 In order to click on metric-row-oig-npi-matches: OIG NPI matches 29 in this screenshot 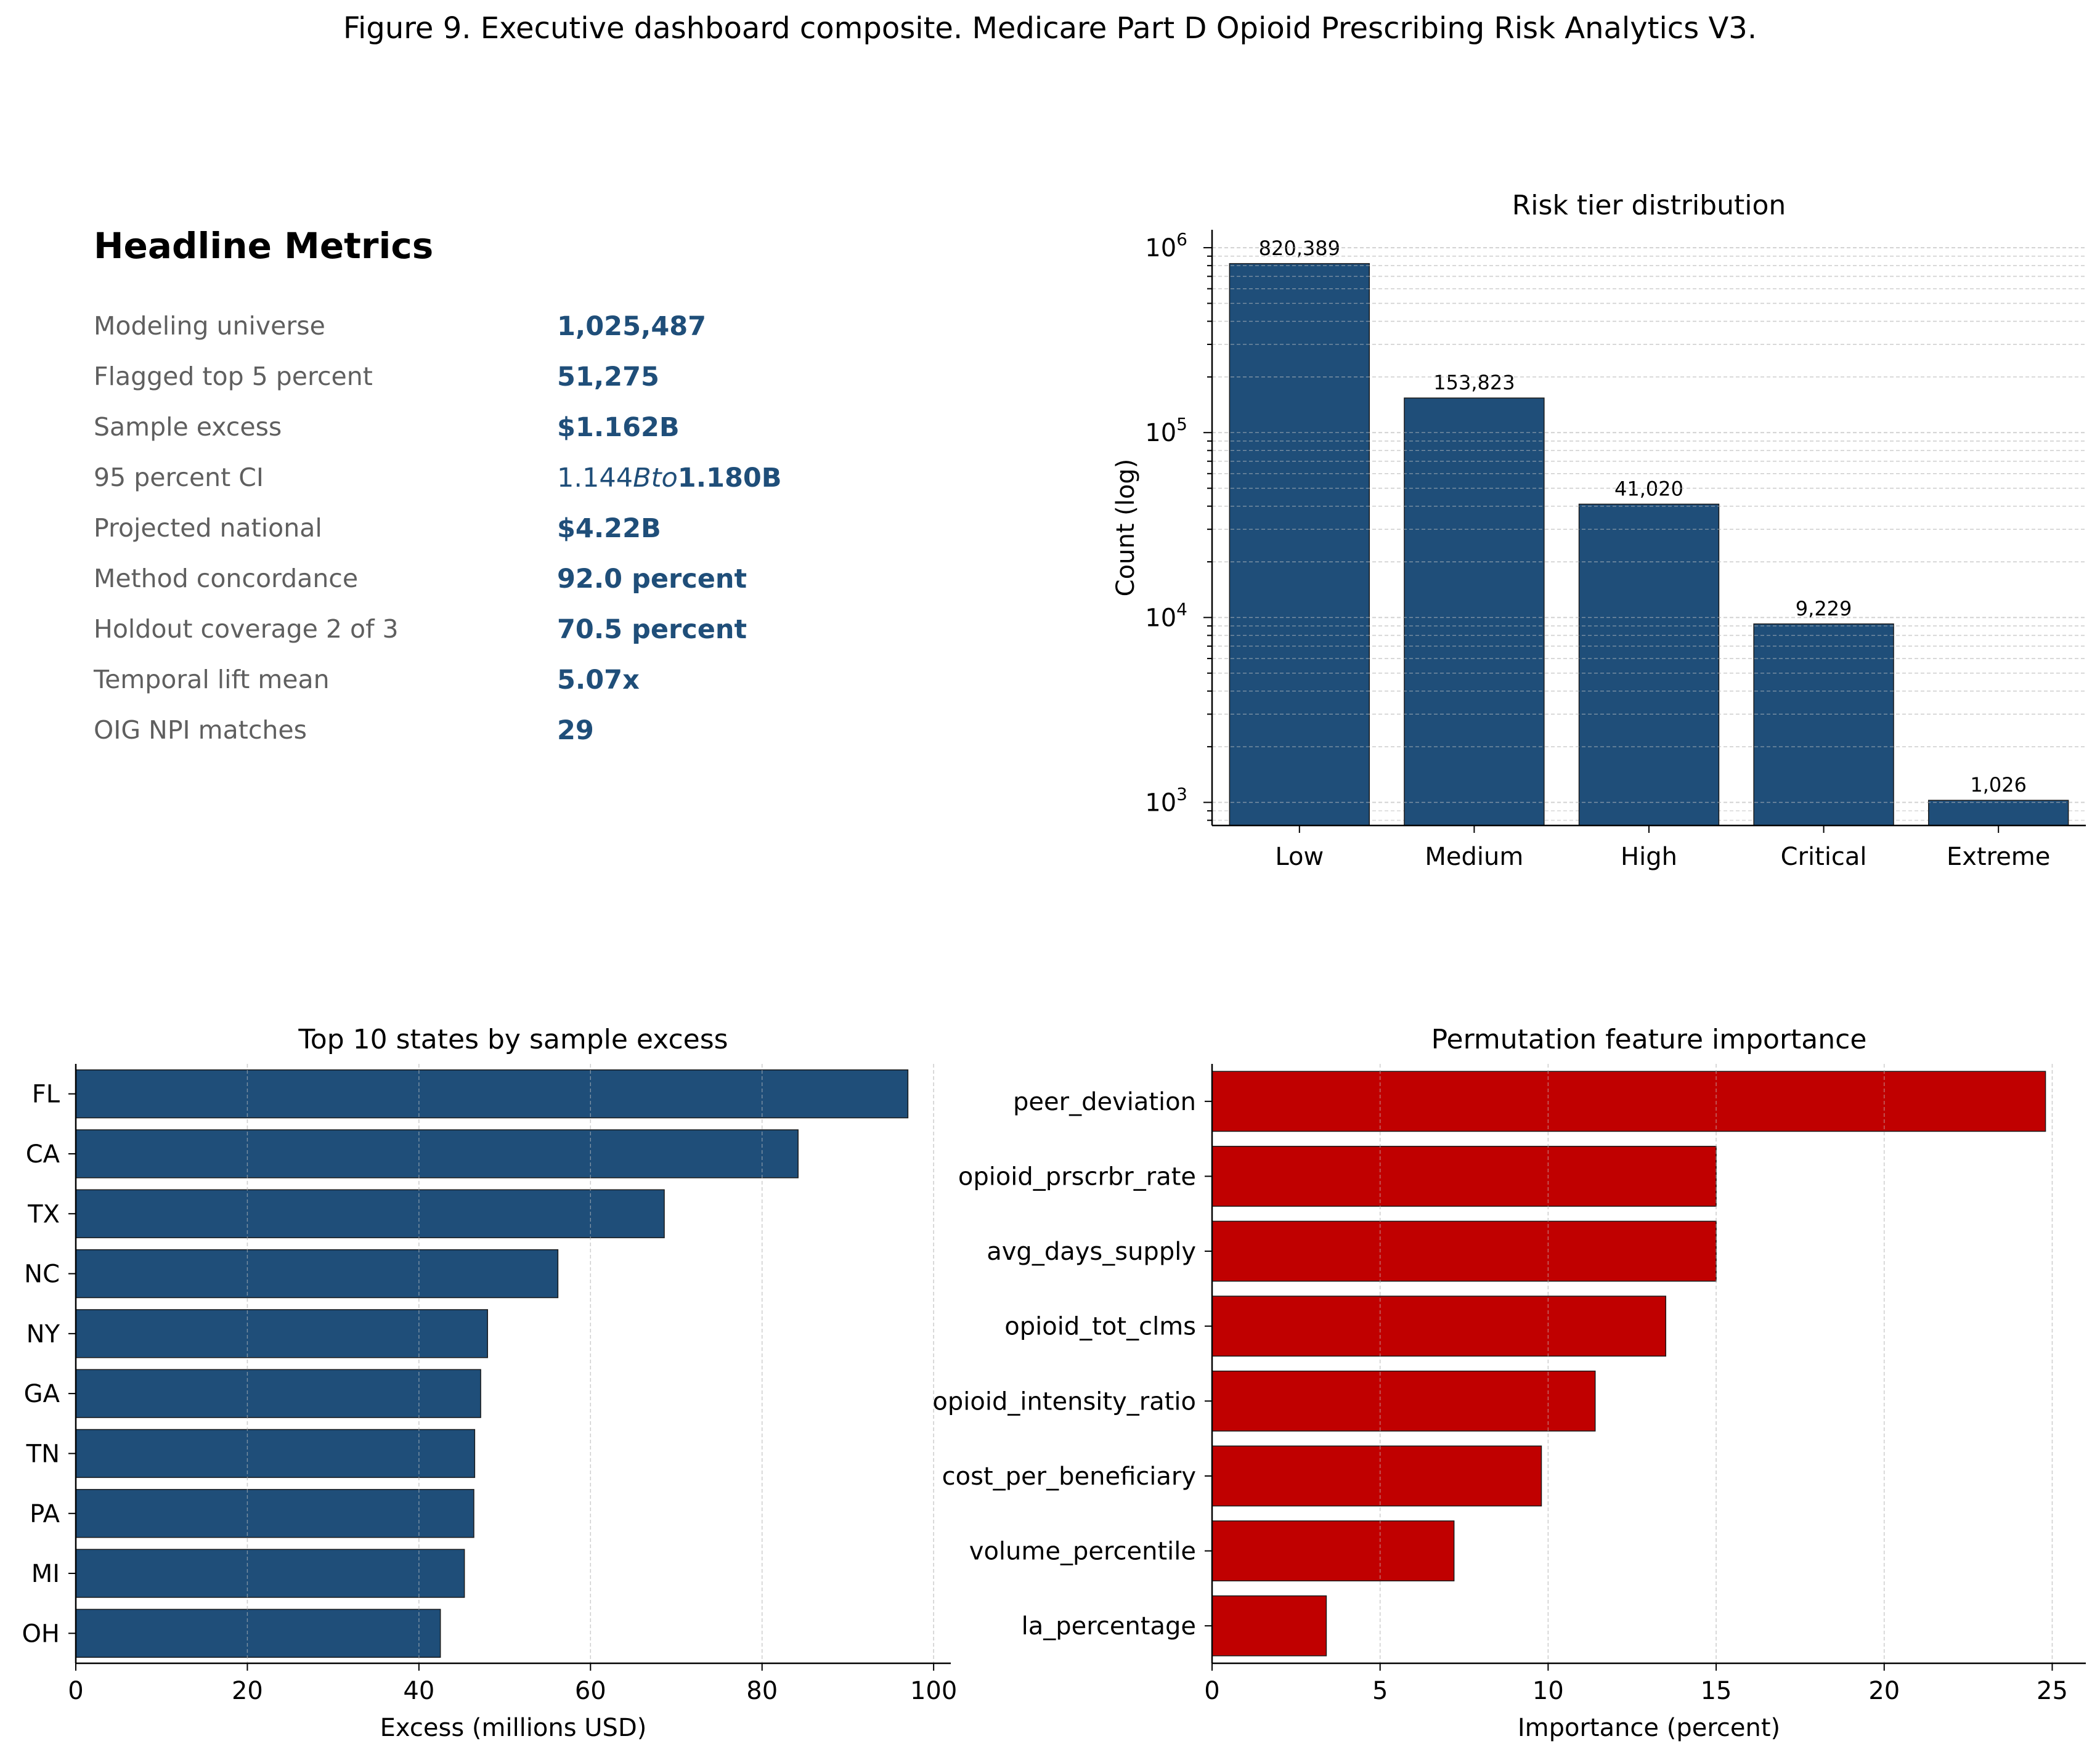, I will do `click(540, 734)`.